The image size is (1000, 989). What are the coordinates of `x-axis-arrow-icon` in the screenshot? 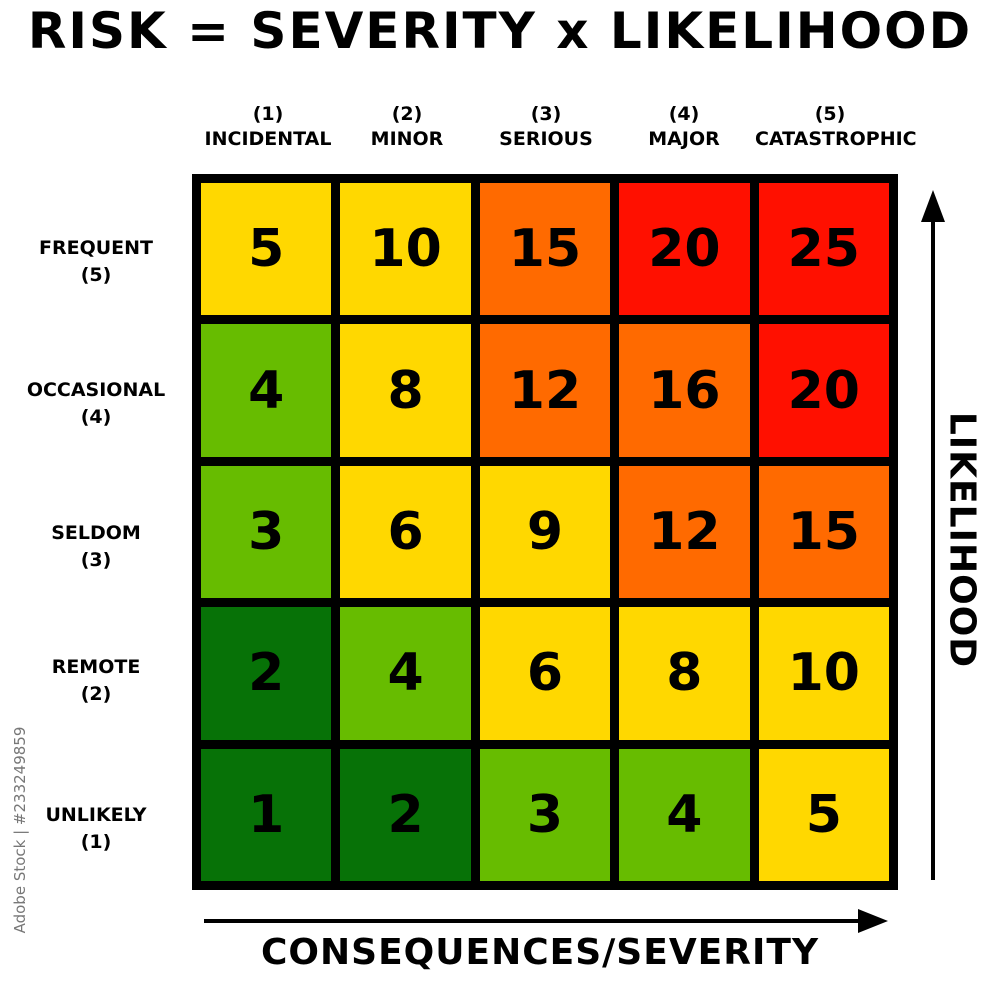 It's located at (546, 921).